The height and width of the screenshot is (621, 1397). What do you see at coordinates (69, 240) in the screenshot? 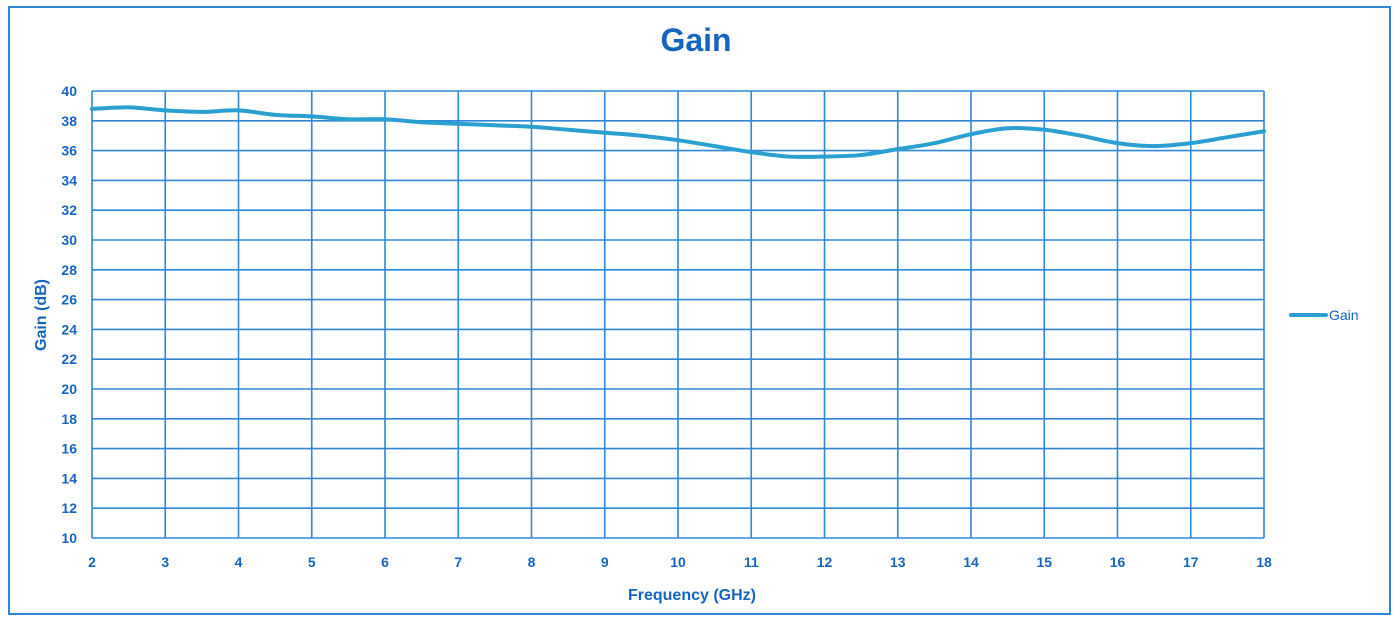
I see `y-tick-label: 30` at bounding box center [69, 240].